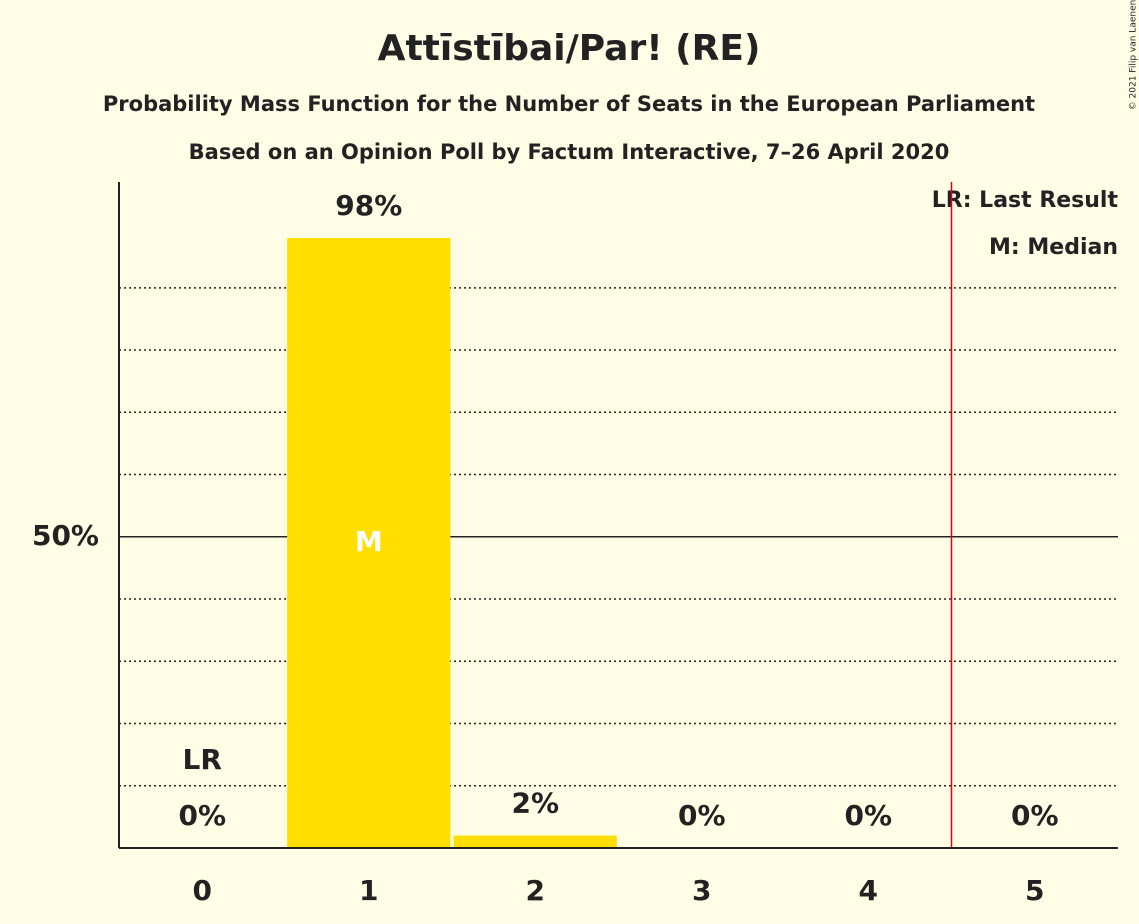 The image size is (1139, 924). What do you see at coordinates (1053, 247) in the screenshot?
I see `legend-entry: M: Median` at bounding box center [1053, 247].